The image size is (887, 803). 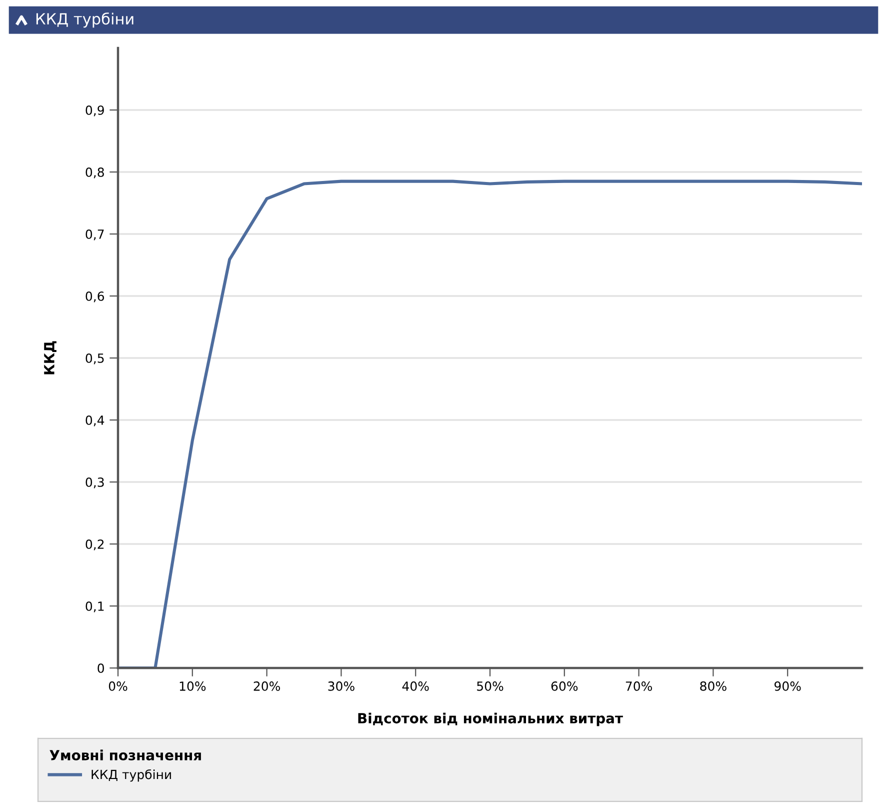 What do you see at coordinates (95, 358) in the screenshot?
I see `y-tick-label: 0,5` at bounding box center [95, 358].